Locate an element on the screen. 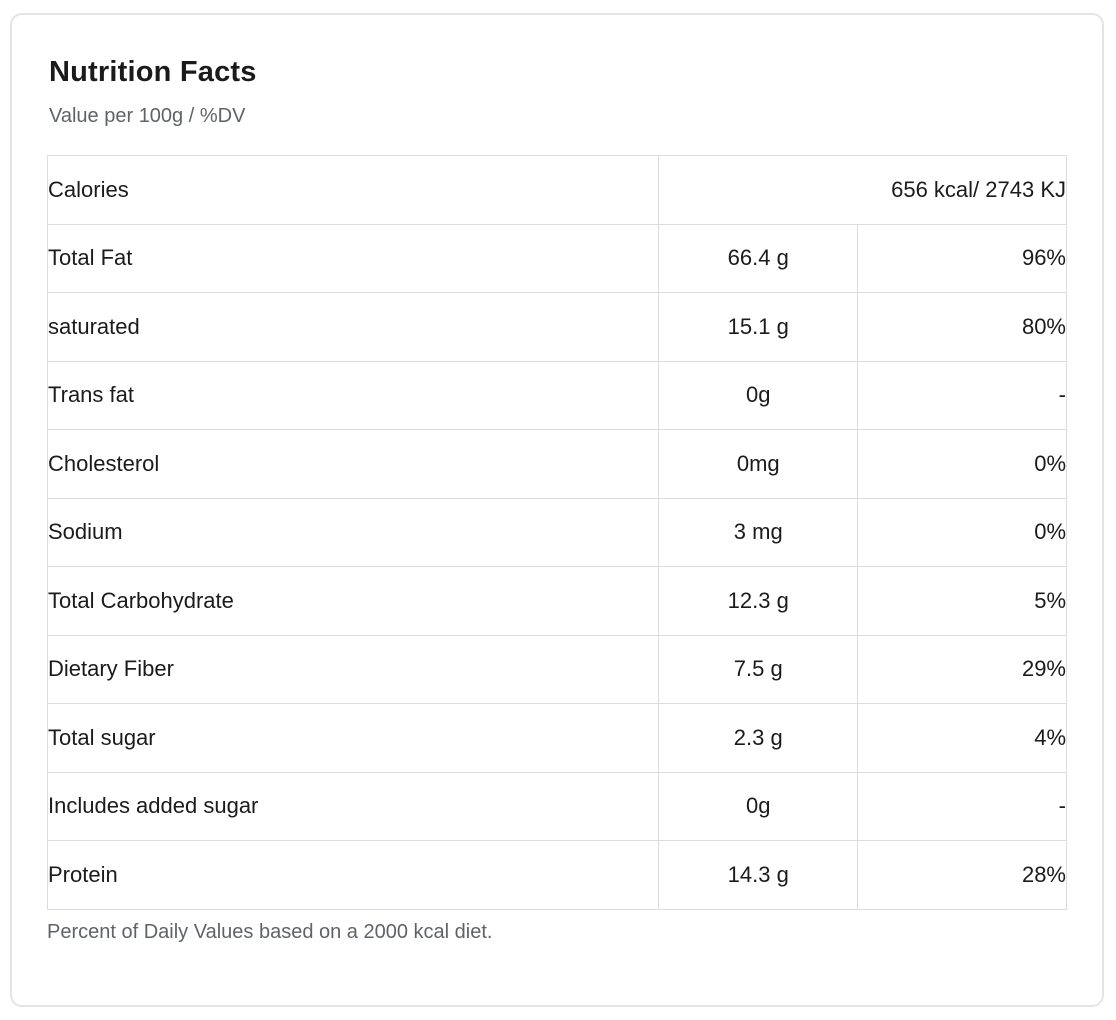 This screenshot has height=1020, width=1116. nutrient-daily-value: 80% is located at coordinates (962, 327).